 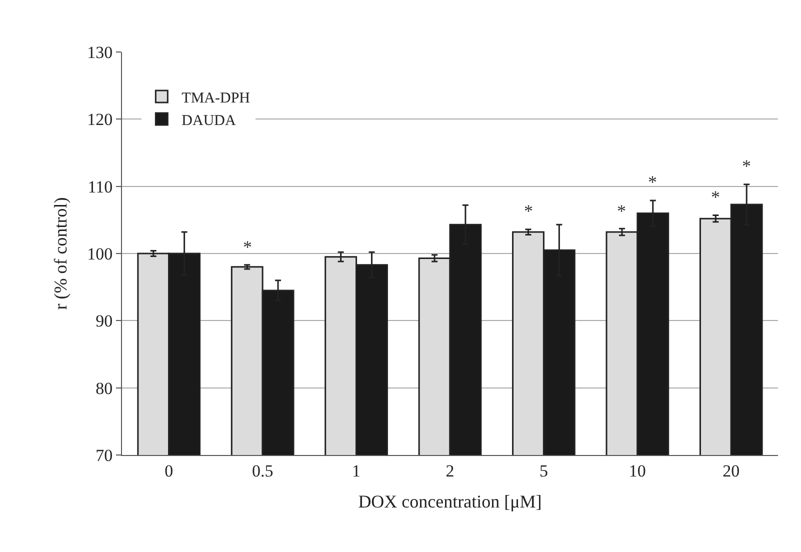 I want to click on legend-label: TMA-DPH, so click(x=216, y=98).